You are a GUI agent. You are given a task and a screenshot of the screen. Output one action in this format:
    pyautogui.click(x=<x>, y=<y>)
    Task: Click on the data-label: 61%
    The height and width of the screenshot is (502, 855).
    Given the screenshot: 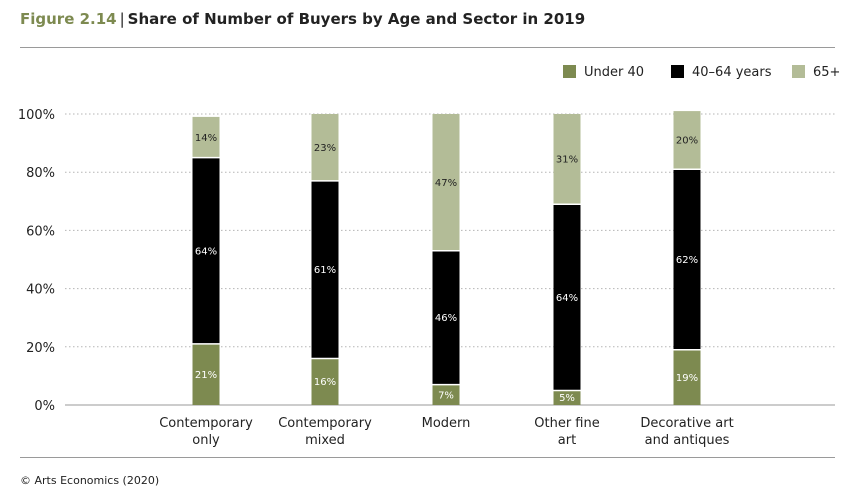 What is the action you would take?
    pyautogui.click(x=325, y=270)
    